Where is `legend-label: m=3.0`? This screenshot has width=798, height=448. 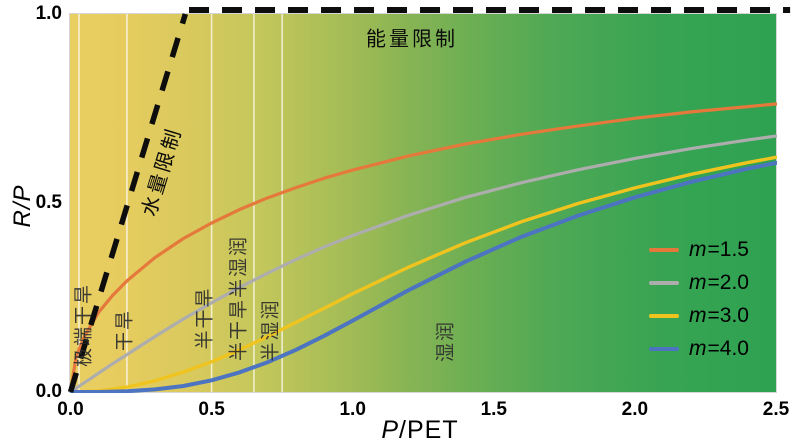
legend-label: m=3.0 is located at coordinates (719, 316).